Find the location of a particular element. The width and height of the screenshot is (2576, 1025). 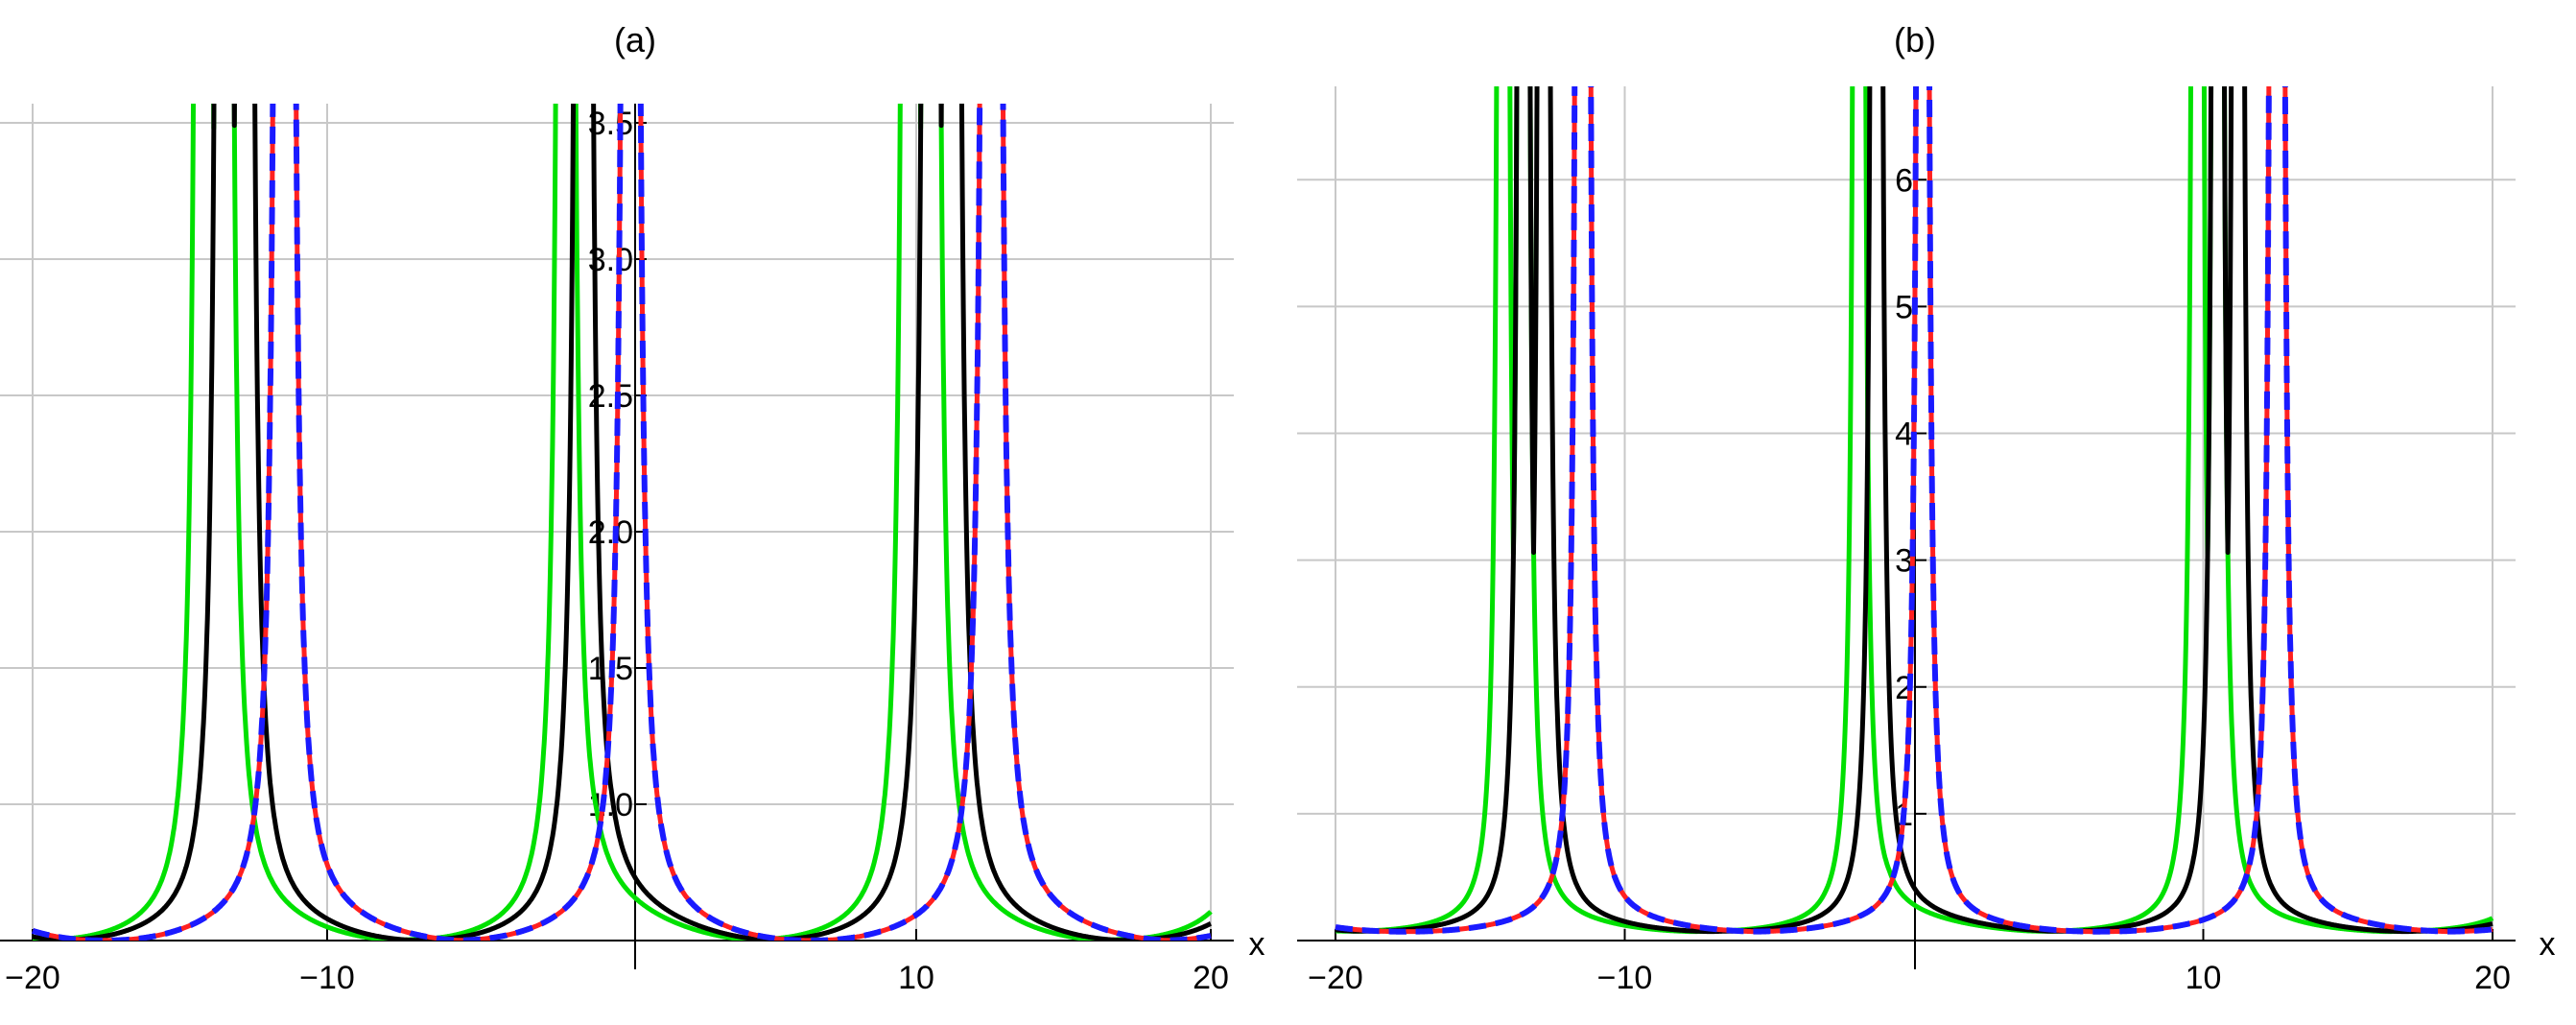

y-tick-label: 5 is located at coordinates (1904, 307).